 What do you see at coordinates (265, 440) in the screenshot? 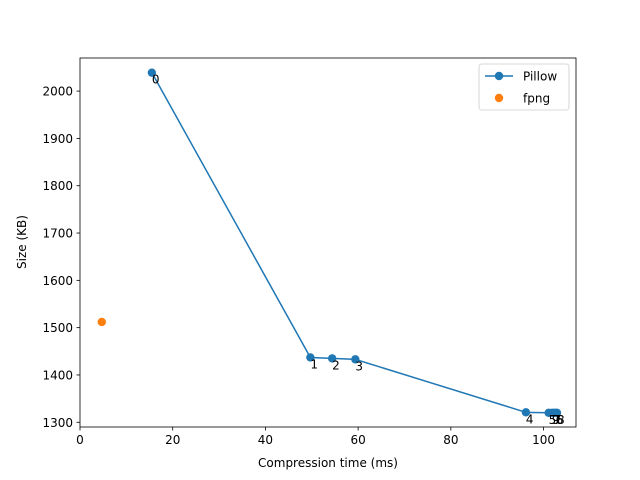
I see `x-tick-label: 40` at bounding box center [265, 440].